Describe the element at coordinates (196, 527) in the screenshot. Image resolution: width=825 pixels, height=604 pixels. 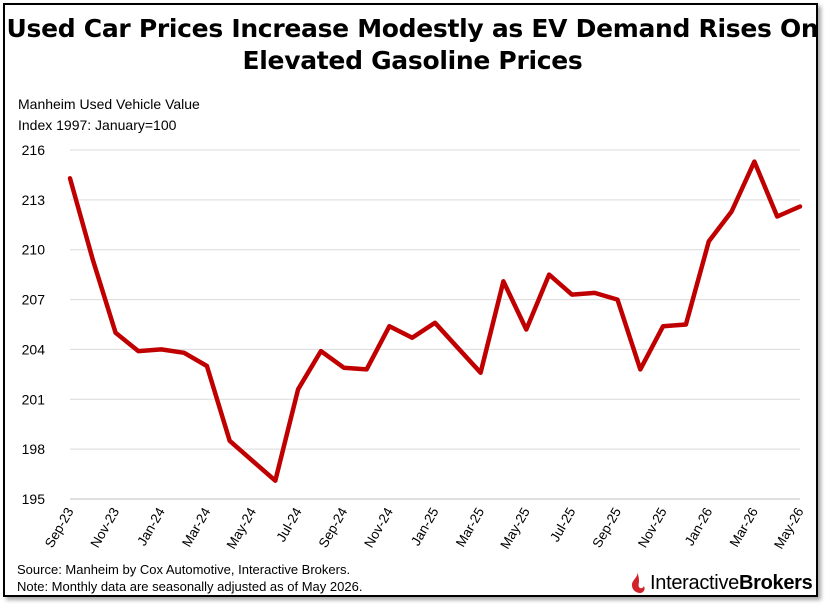
I see `x-tick-label-Mar-24: Mar-24` at that location.